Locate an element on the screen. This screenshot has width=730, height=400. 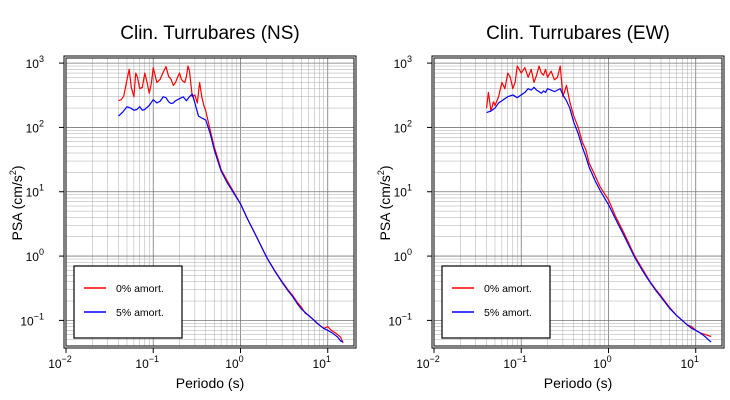
chart-title: Clin. Turrubares (NS) is located at coordinates (210, 33).